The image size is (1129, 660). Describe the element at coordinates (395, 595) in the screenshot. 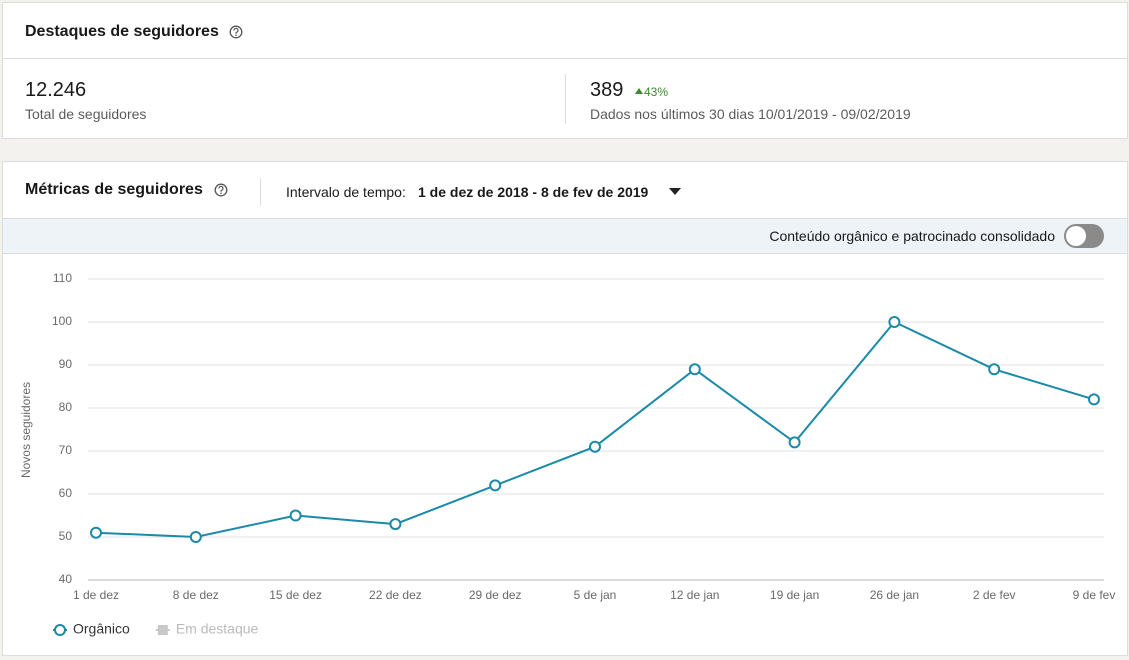

I see `x-tick-label: 22 de dez` at that location.